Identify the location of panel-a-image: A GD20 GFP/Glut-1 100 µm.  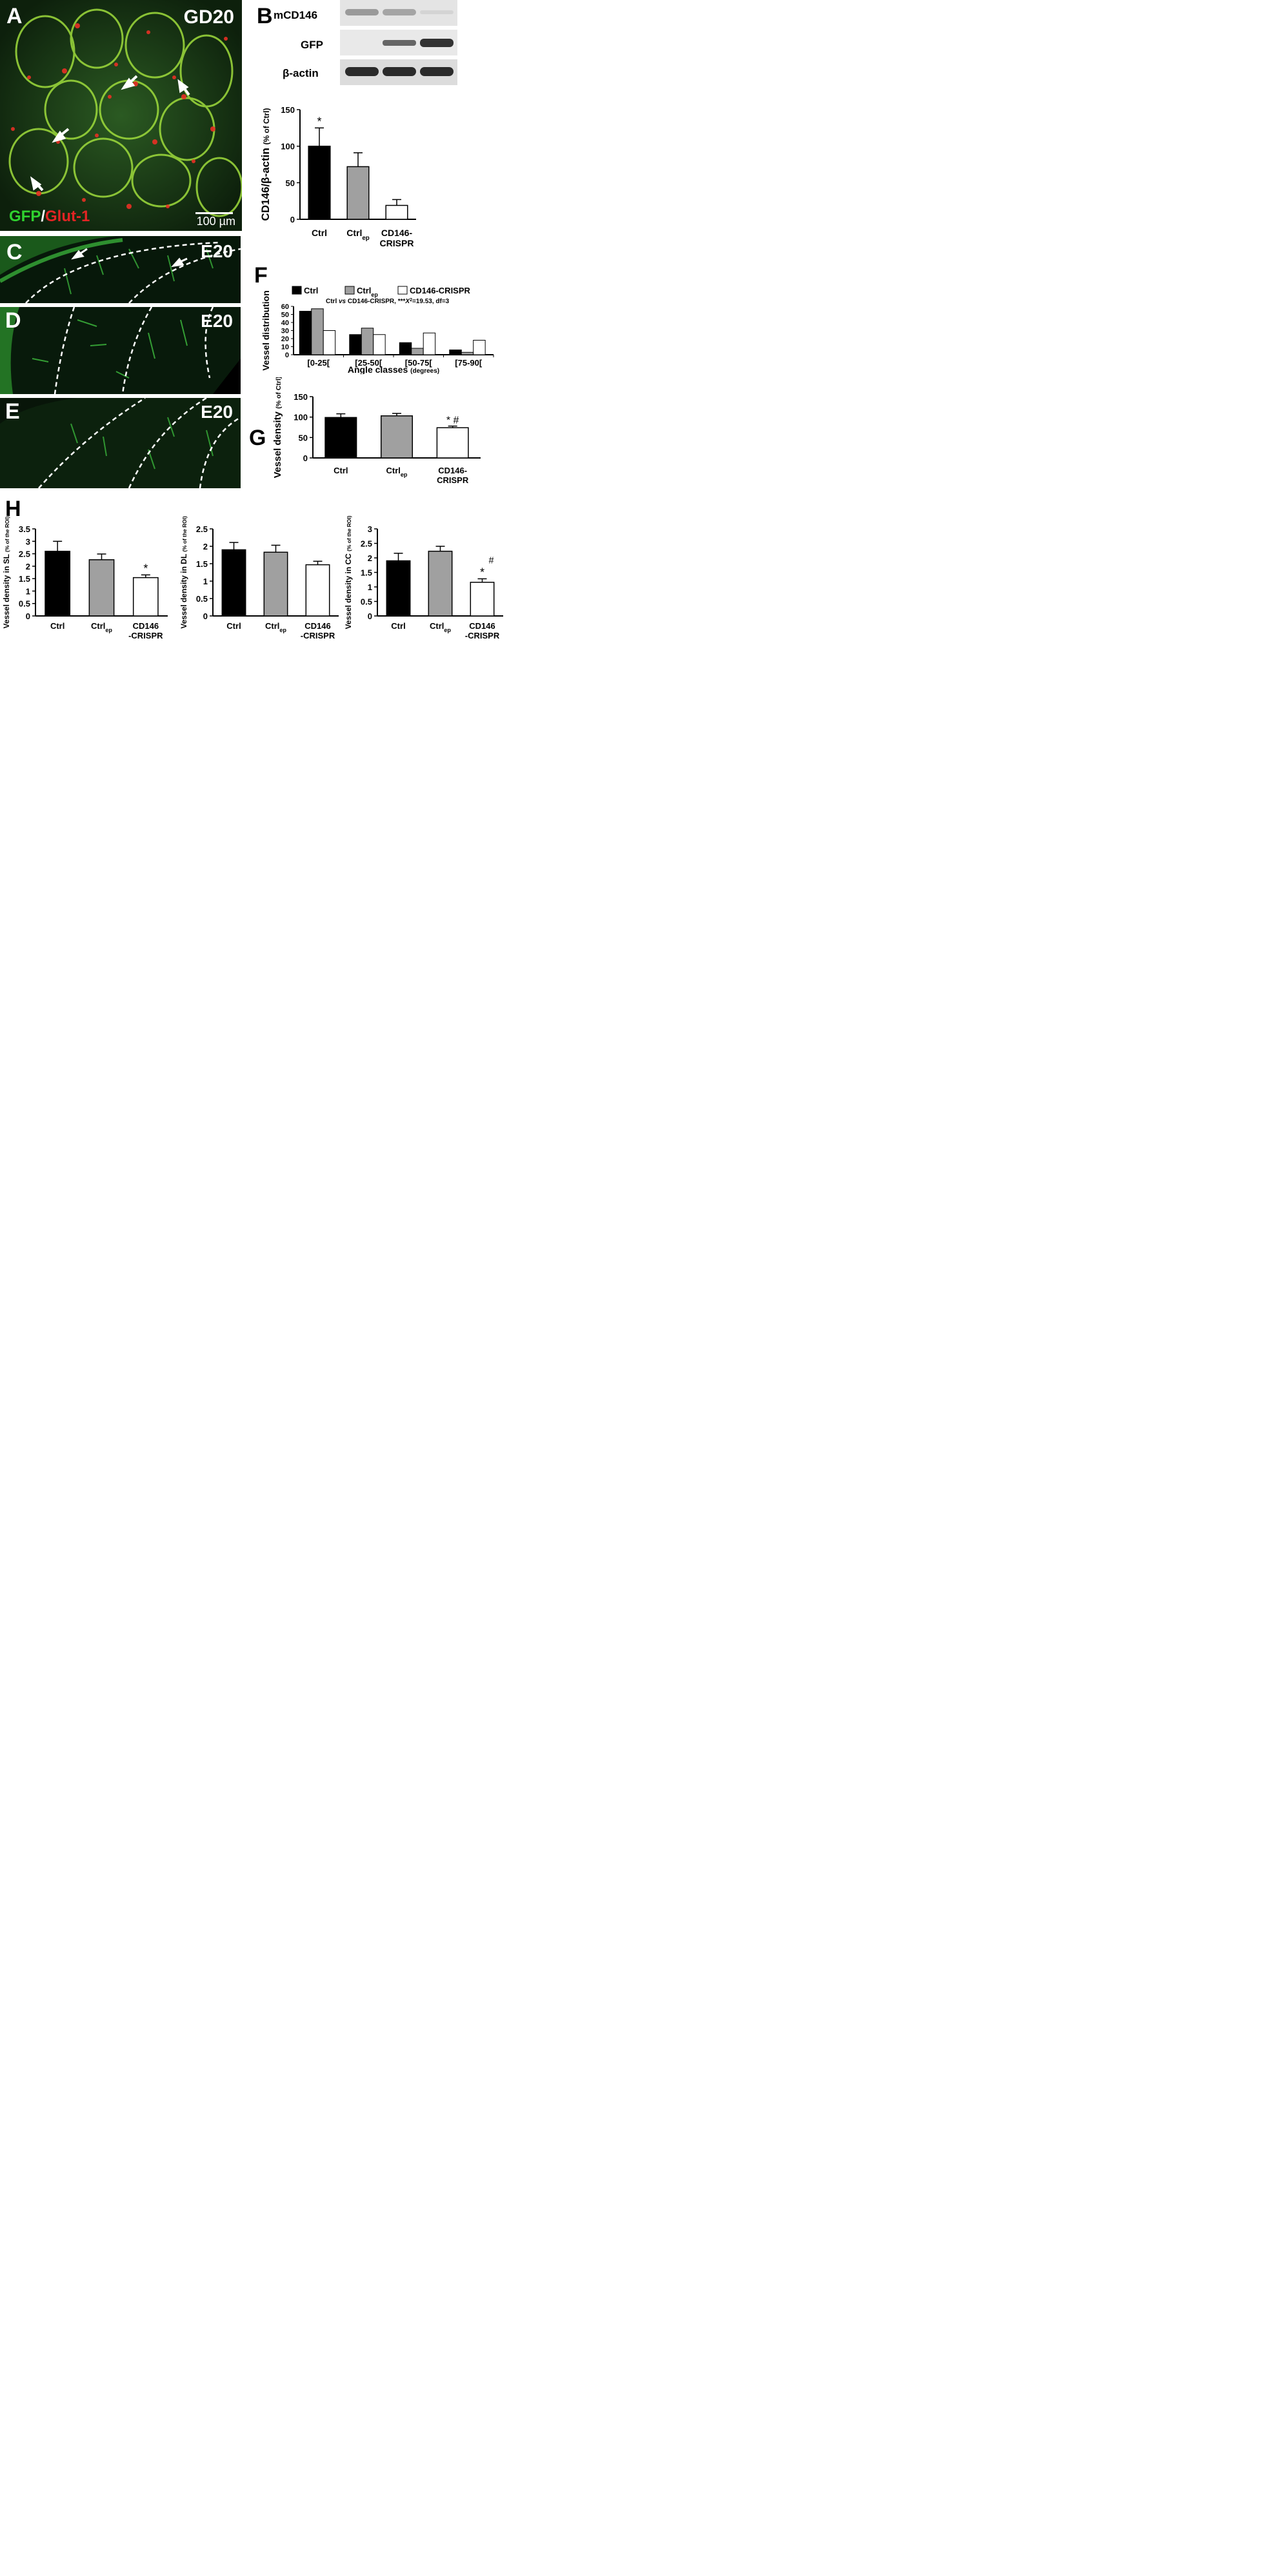
(121, 115).